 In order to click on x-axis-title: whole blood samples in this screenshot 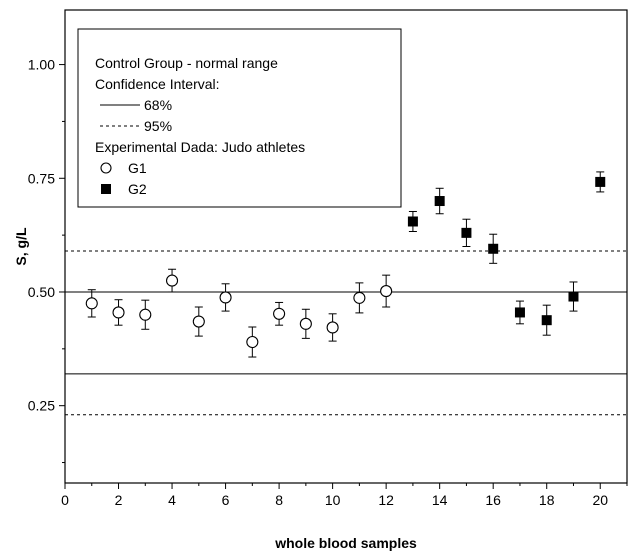, I will do `click(345, 543)`.